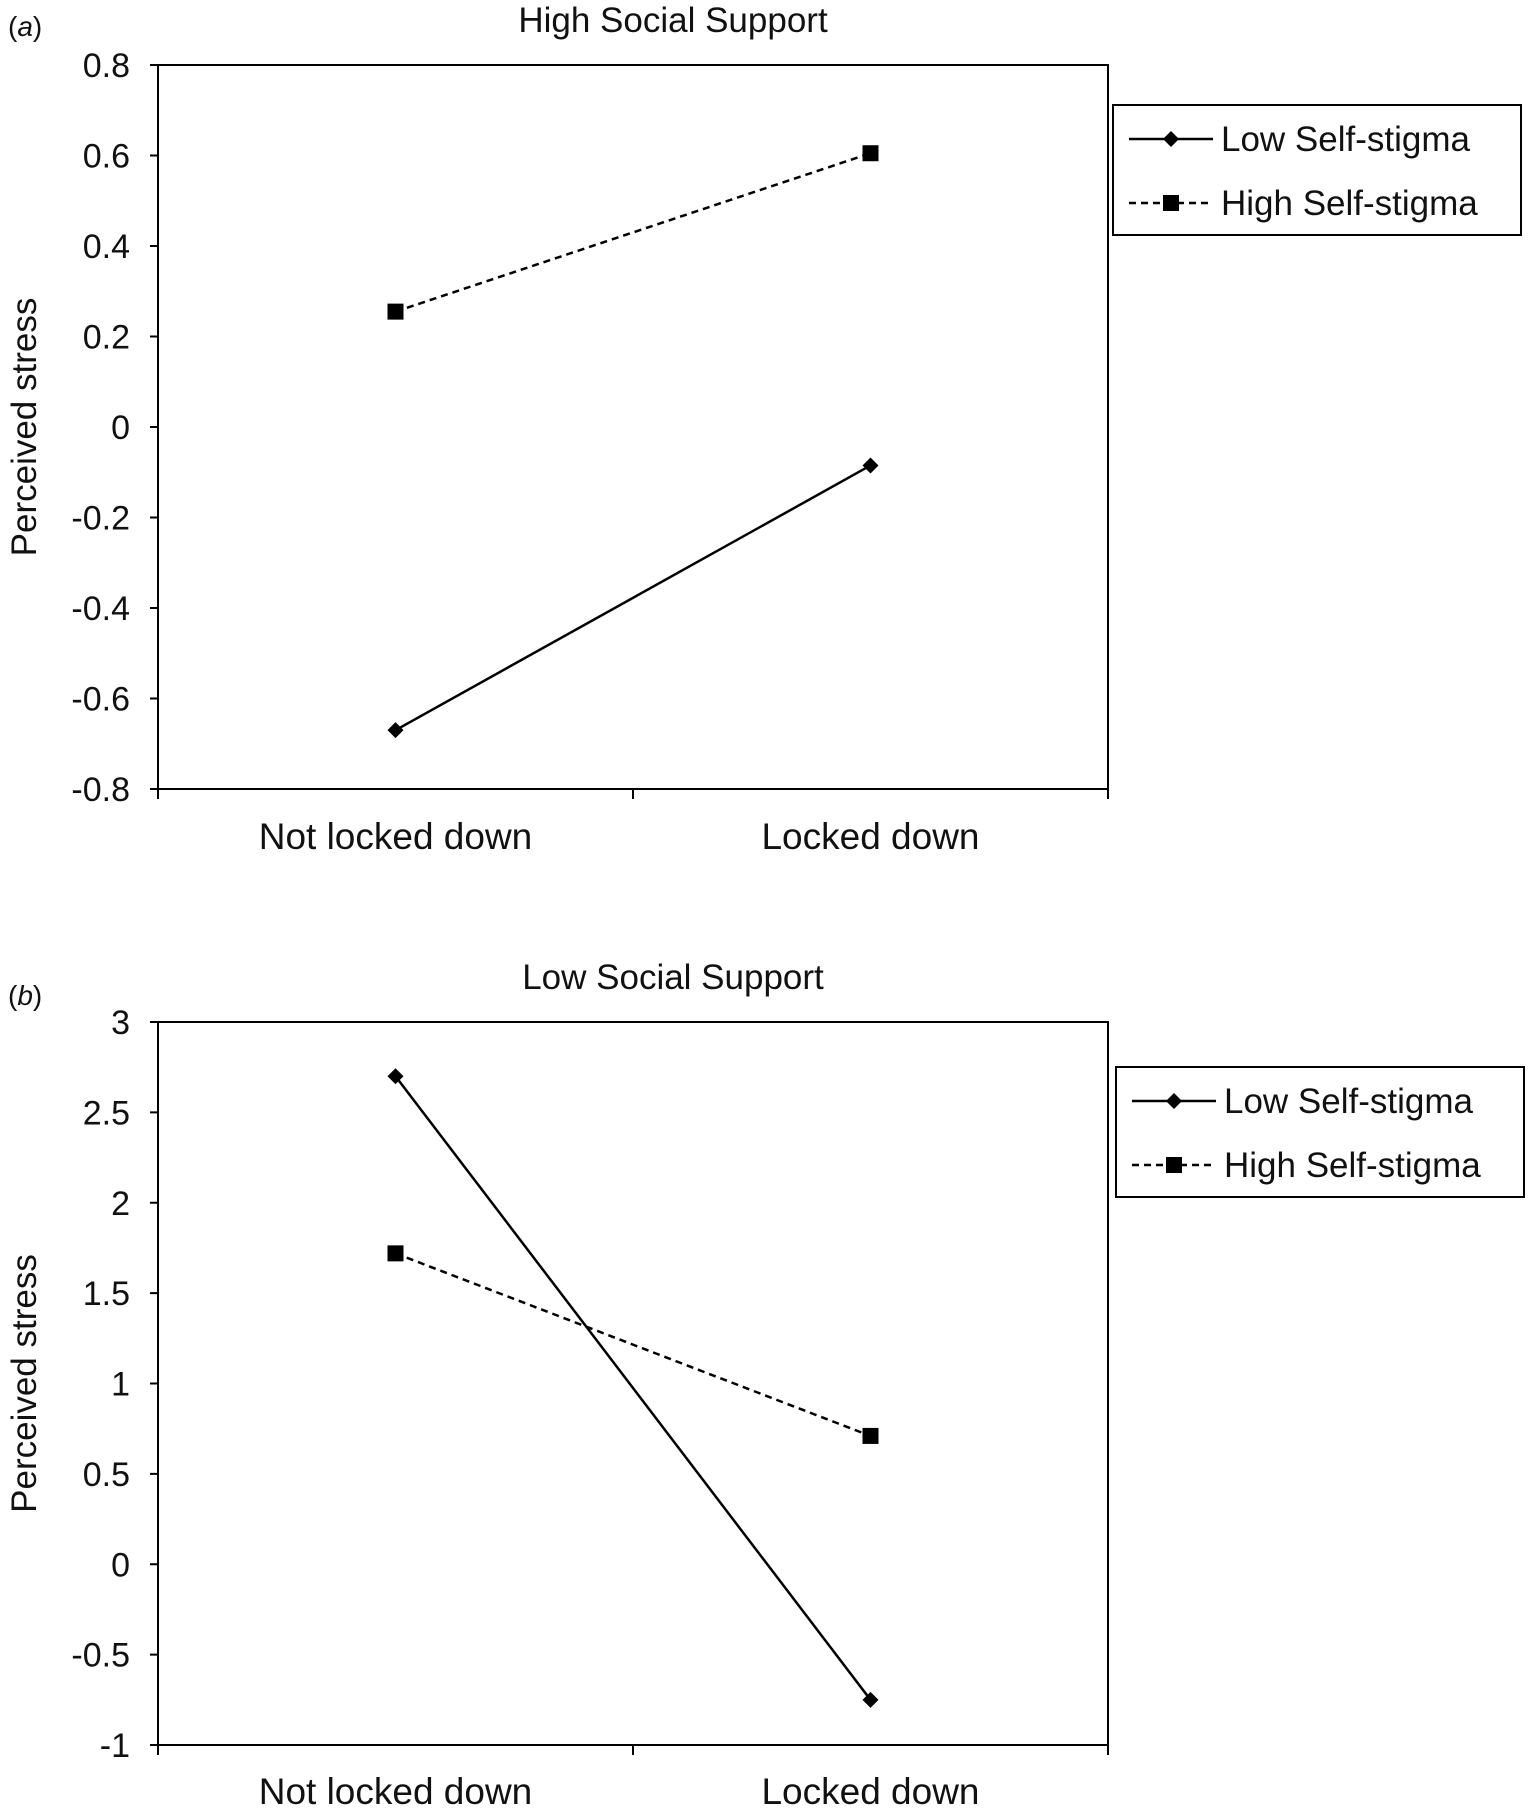 This screenshot has width=1536, height=1817. Describe the element at coordinates (673, 20) in the screenshot. I see `chart-title: High Social Support` at that location.